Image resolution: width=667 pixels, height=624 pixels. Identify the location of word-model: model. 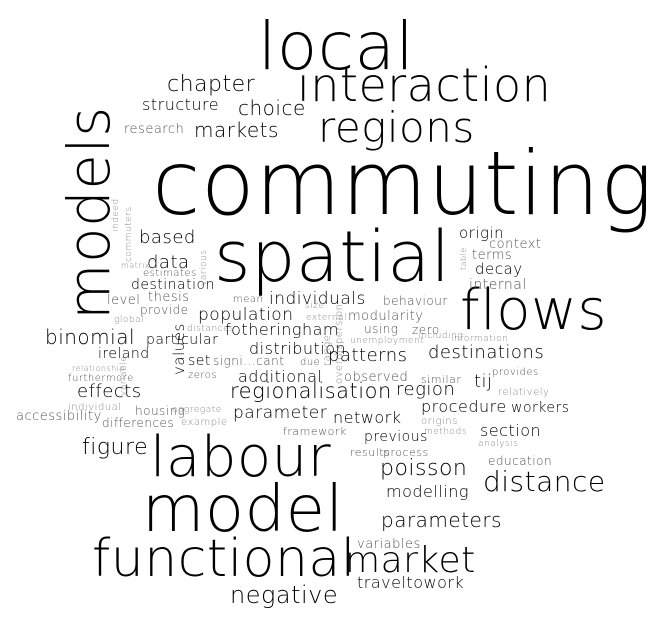
(243, 510).